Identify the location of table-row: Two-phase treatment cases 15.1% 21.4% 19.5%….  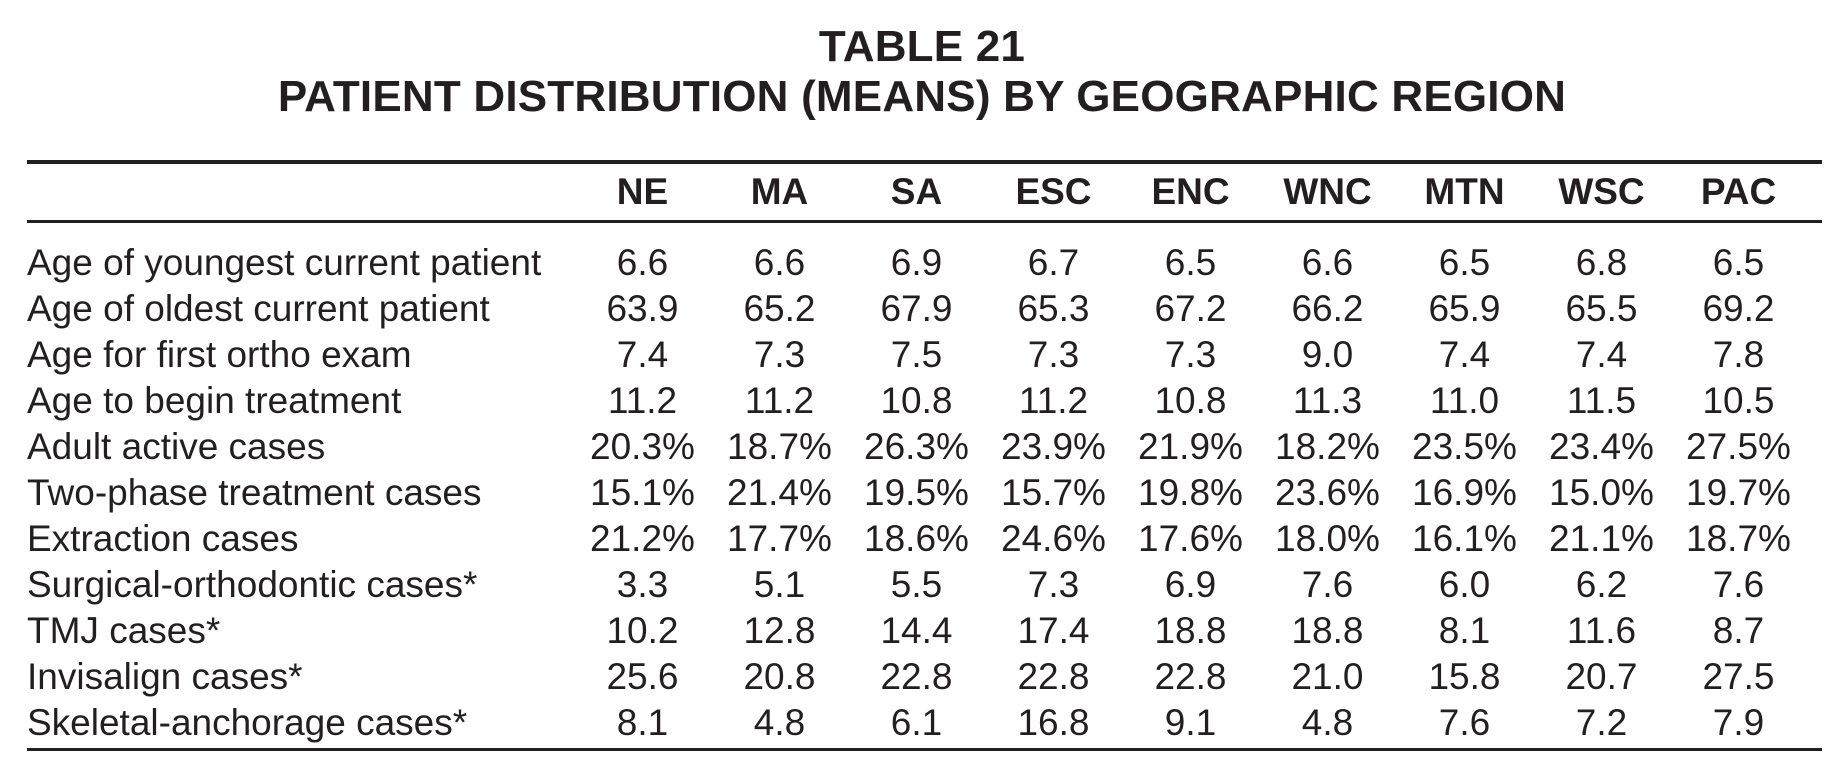
(917, 493).